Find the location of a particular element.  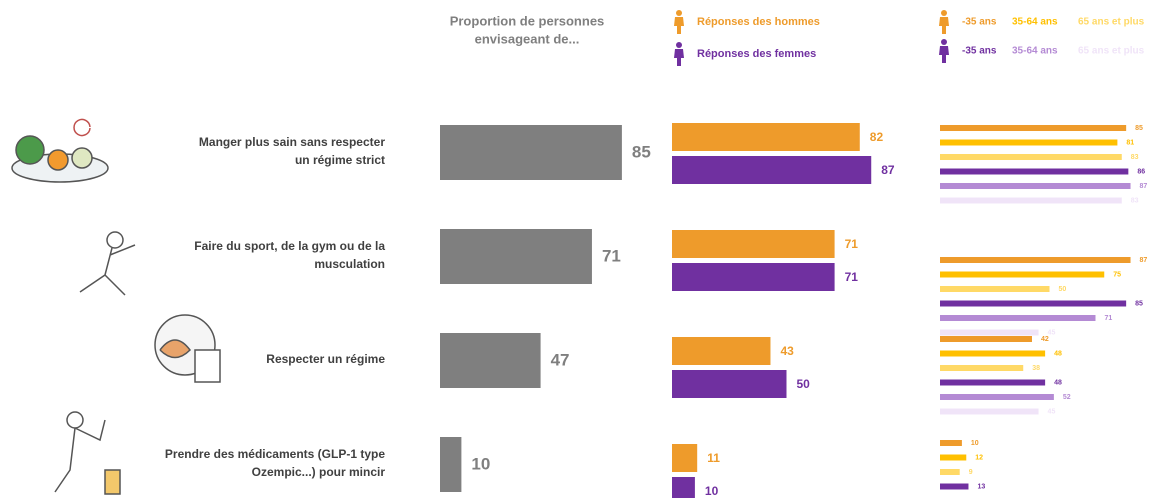

header-title: Proportion de personnes is located at coordinates (527, 20).